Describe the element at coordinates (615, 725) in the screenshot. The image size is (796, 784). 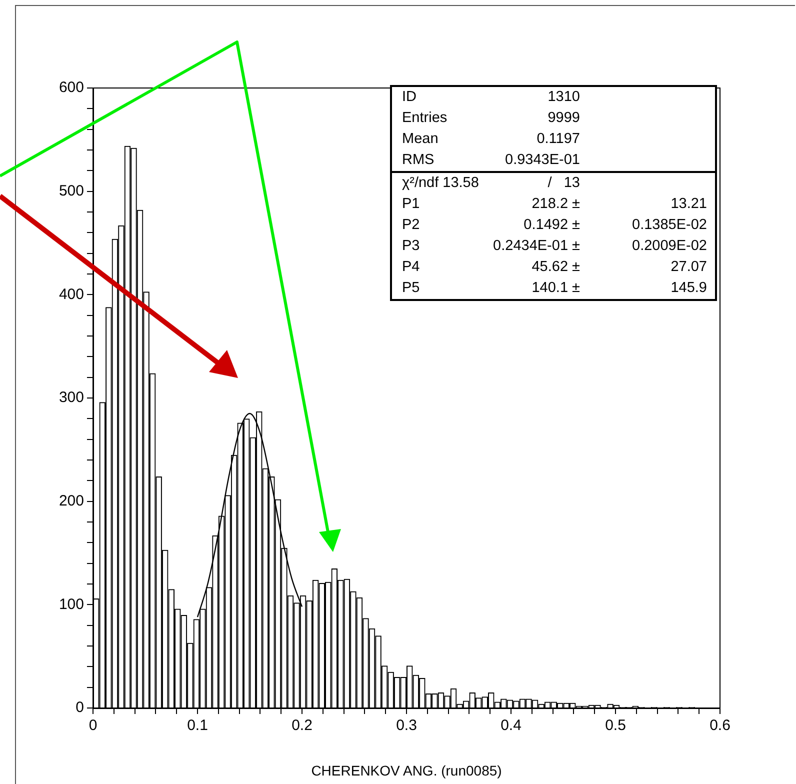
I see `x-tick-label: 0.5` at that location.